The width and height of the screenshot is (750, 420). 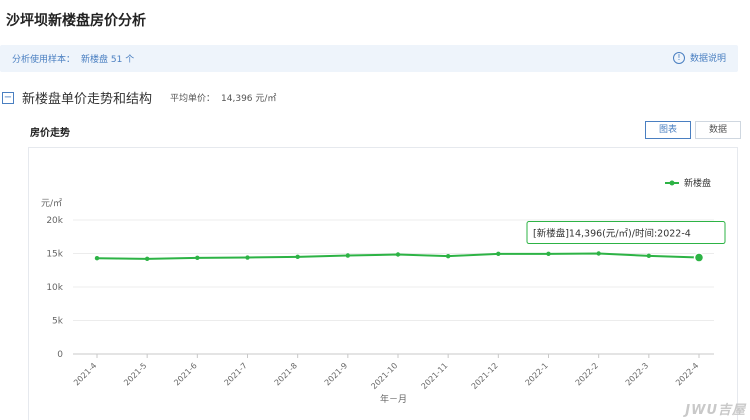 I want to click on x-tick-label: 2021-8, so click(x=286, y=374).